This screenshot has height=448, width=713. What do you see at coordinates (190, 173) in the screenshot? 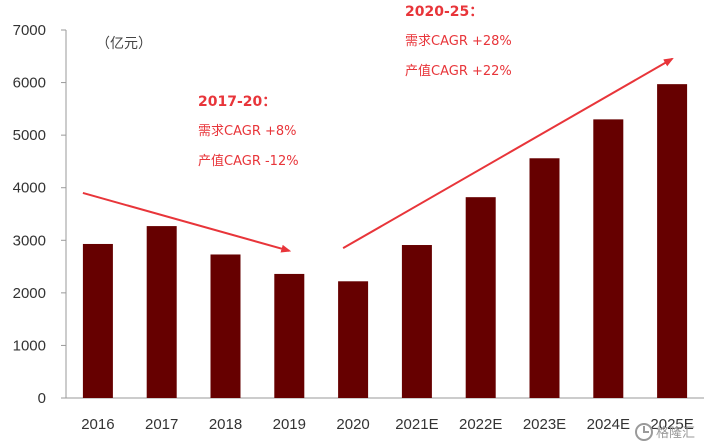
I see `annotation-1: 2017-20： 需求CAGR +8% 产值CAGR -12%` at bounding box center [190, 173].